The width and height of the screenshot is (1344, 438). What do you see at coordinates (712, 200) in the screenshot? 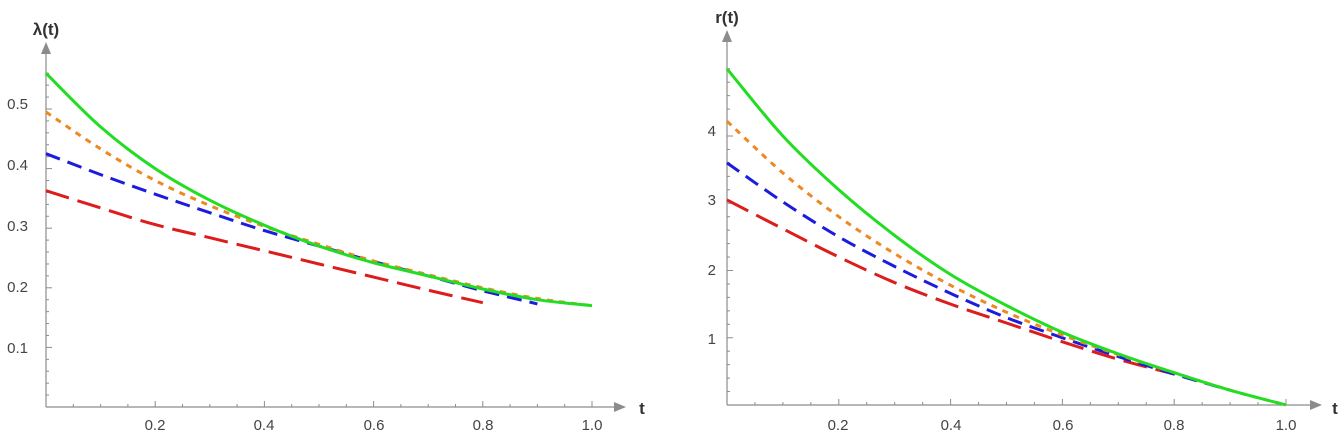
I see `y-tick-label: 3` at bounding box center [712, 200].